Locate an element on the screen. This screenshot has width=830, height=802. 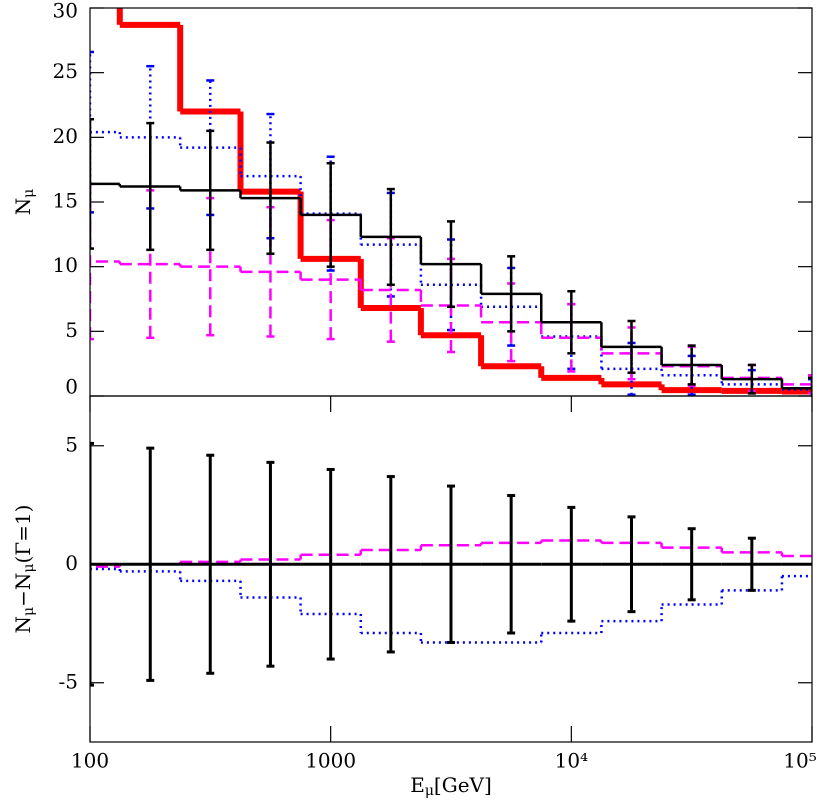
x-tick-label: 1000 is located at coordinates (330, 761).